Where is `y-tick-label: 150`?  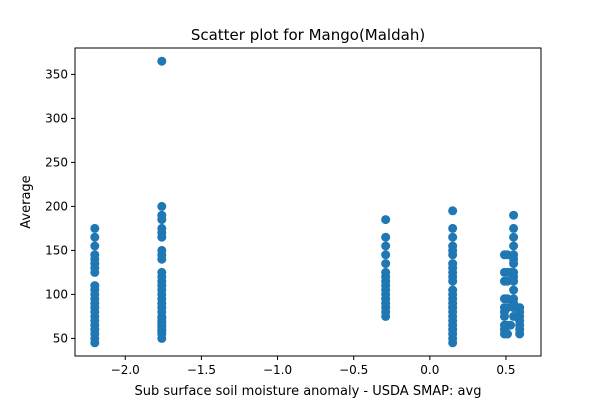
y-tick-label: 150 is located at coordinates (56, 250).